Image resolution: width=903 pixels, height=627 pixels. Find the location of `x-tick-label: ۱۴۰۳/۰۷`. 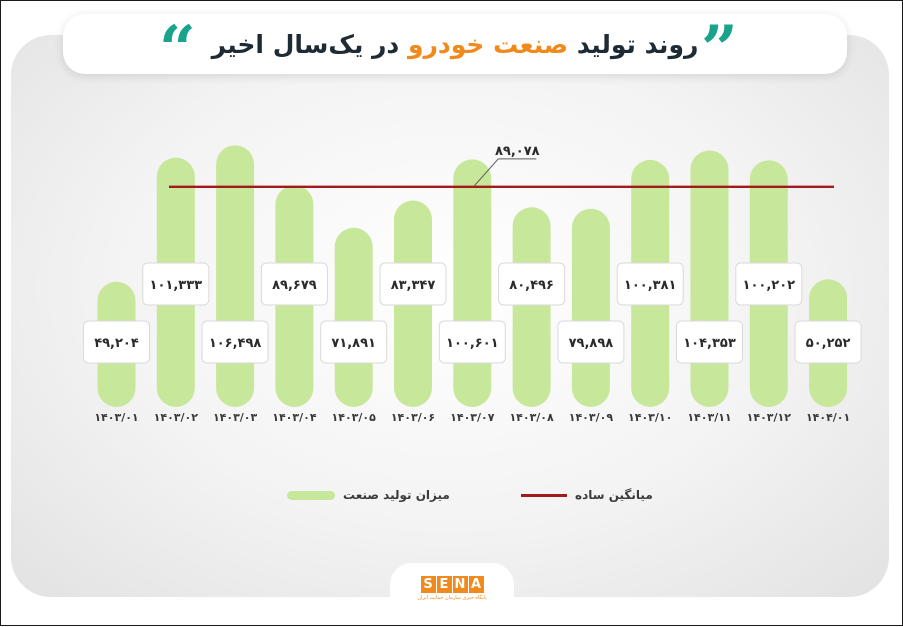

x-tick-label: ۱۴۰۳/۰۷ is located at coordinates (472, 417).